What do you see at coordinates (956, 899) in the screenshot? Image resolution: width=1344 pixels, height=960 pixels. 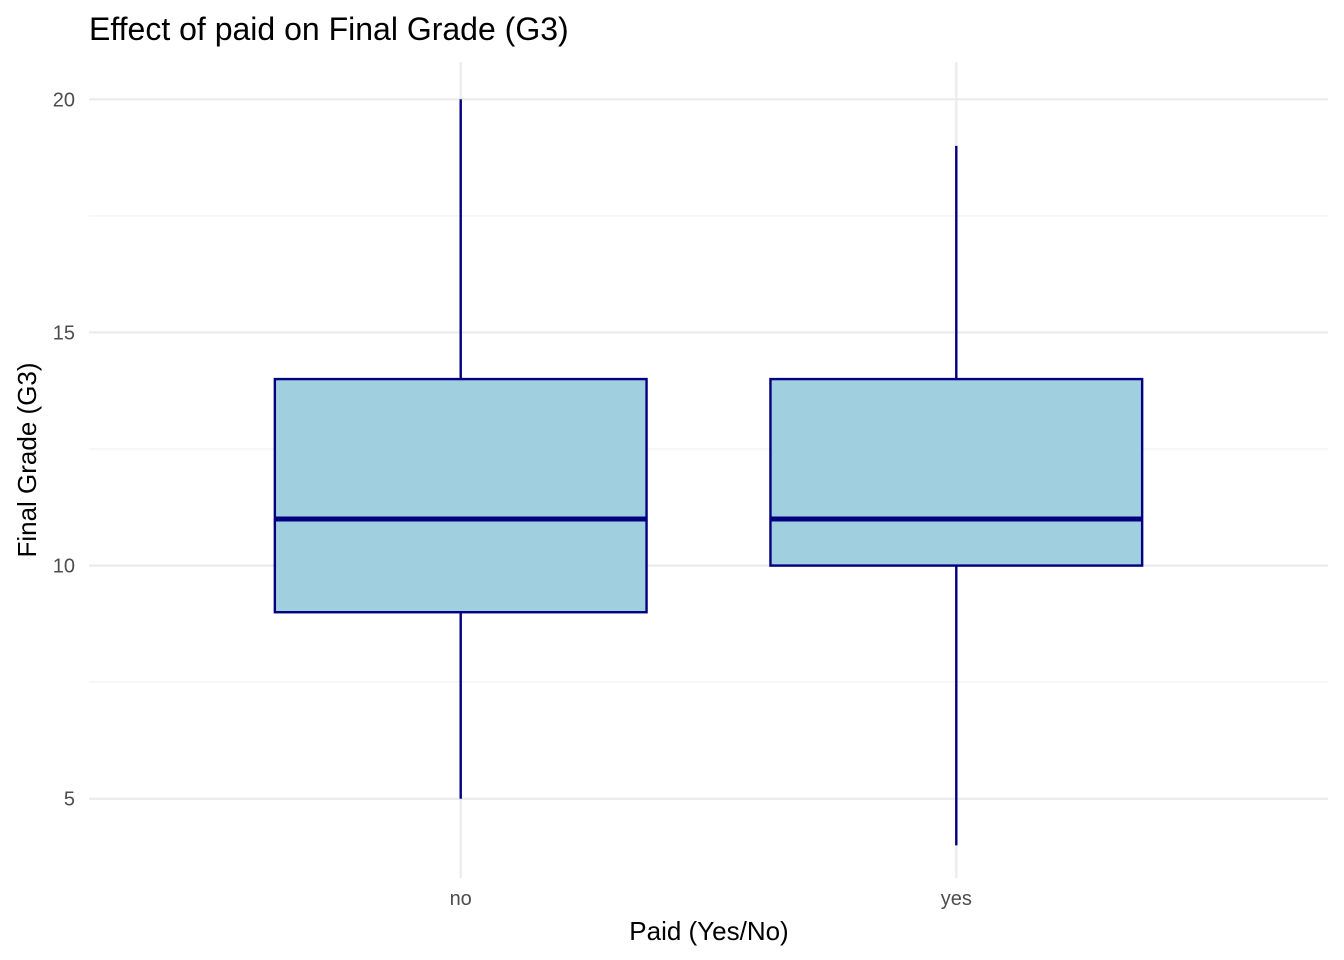 I see `x-tick-label: yes` at bounding box center [956, 899].